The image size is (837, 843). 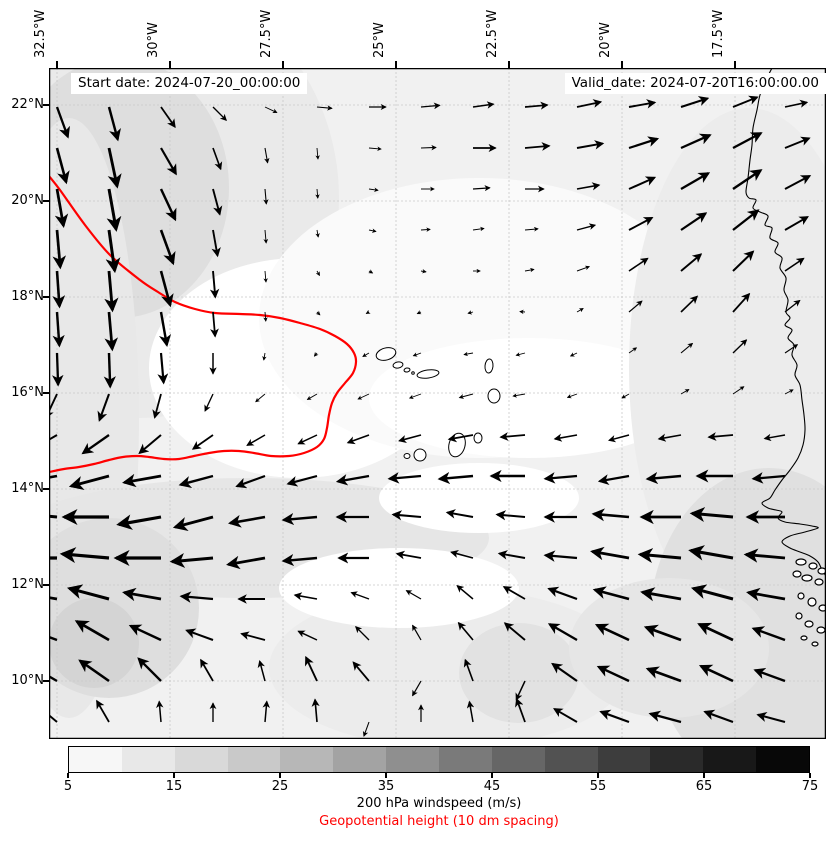 What do you see at coordinates (153, 40) in the screenshot?
I see `lon-tick-label: 30°W` at bounding box center [153, 40].